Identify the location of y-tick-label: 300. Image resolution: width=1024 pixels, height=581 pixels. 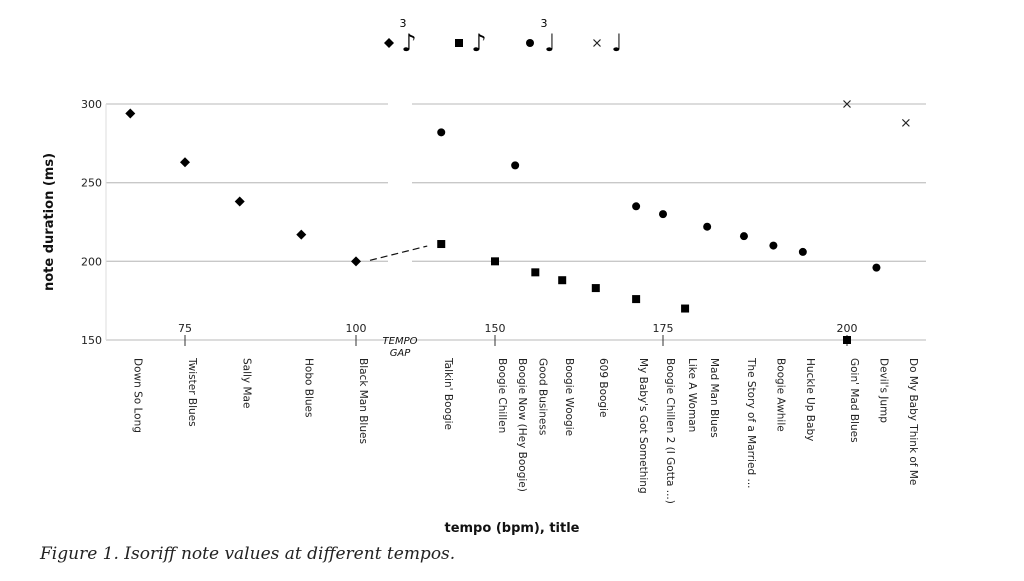
(91, 104).